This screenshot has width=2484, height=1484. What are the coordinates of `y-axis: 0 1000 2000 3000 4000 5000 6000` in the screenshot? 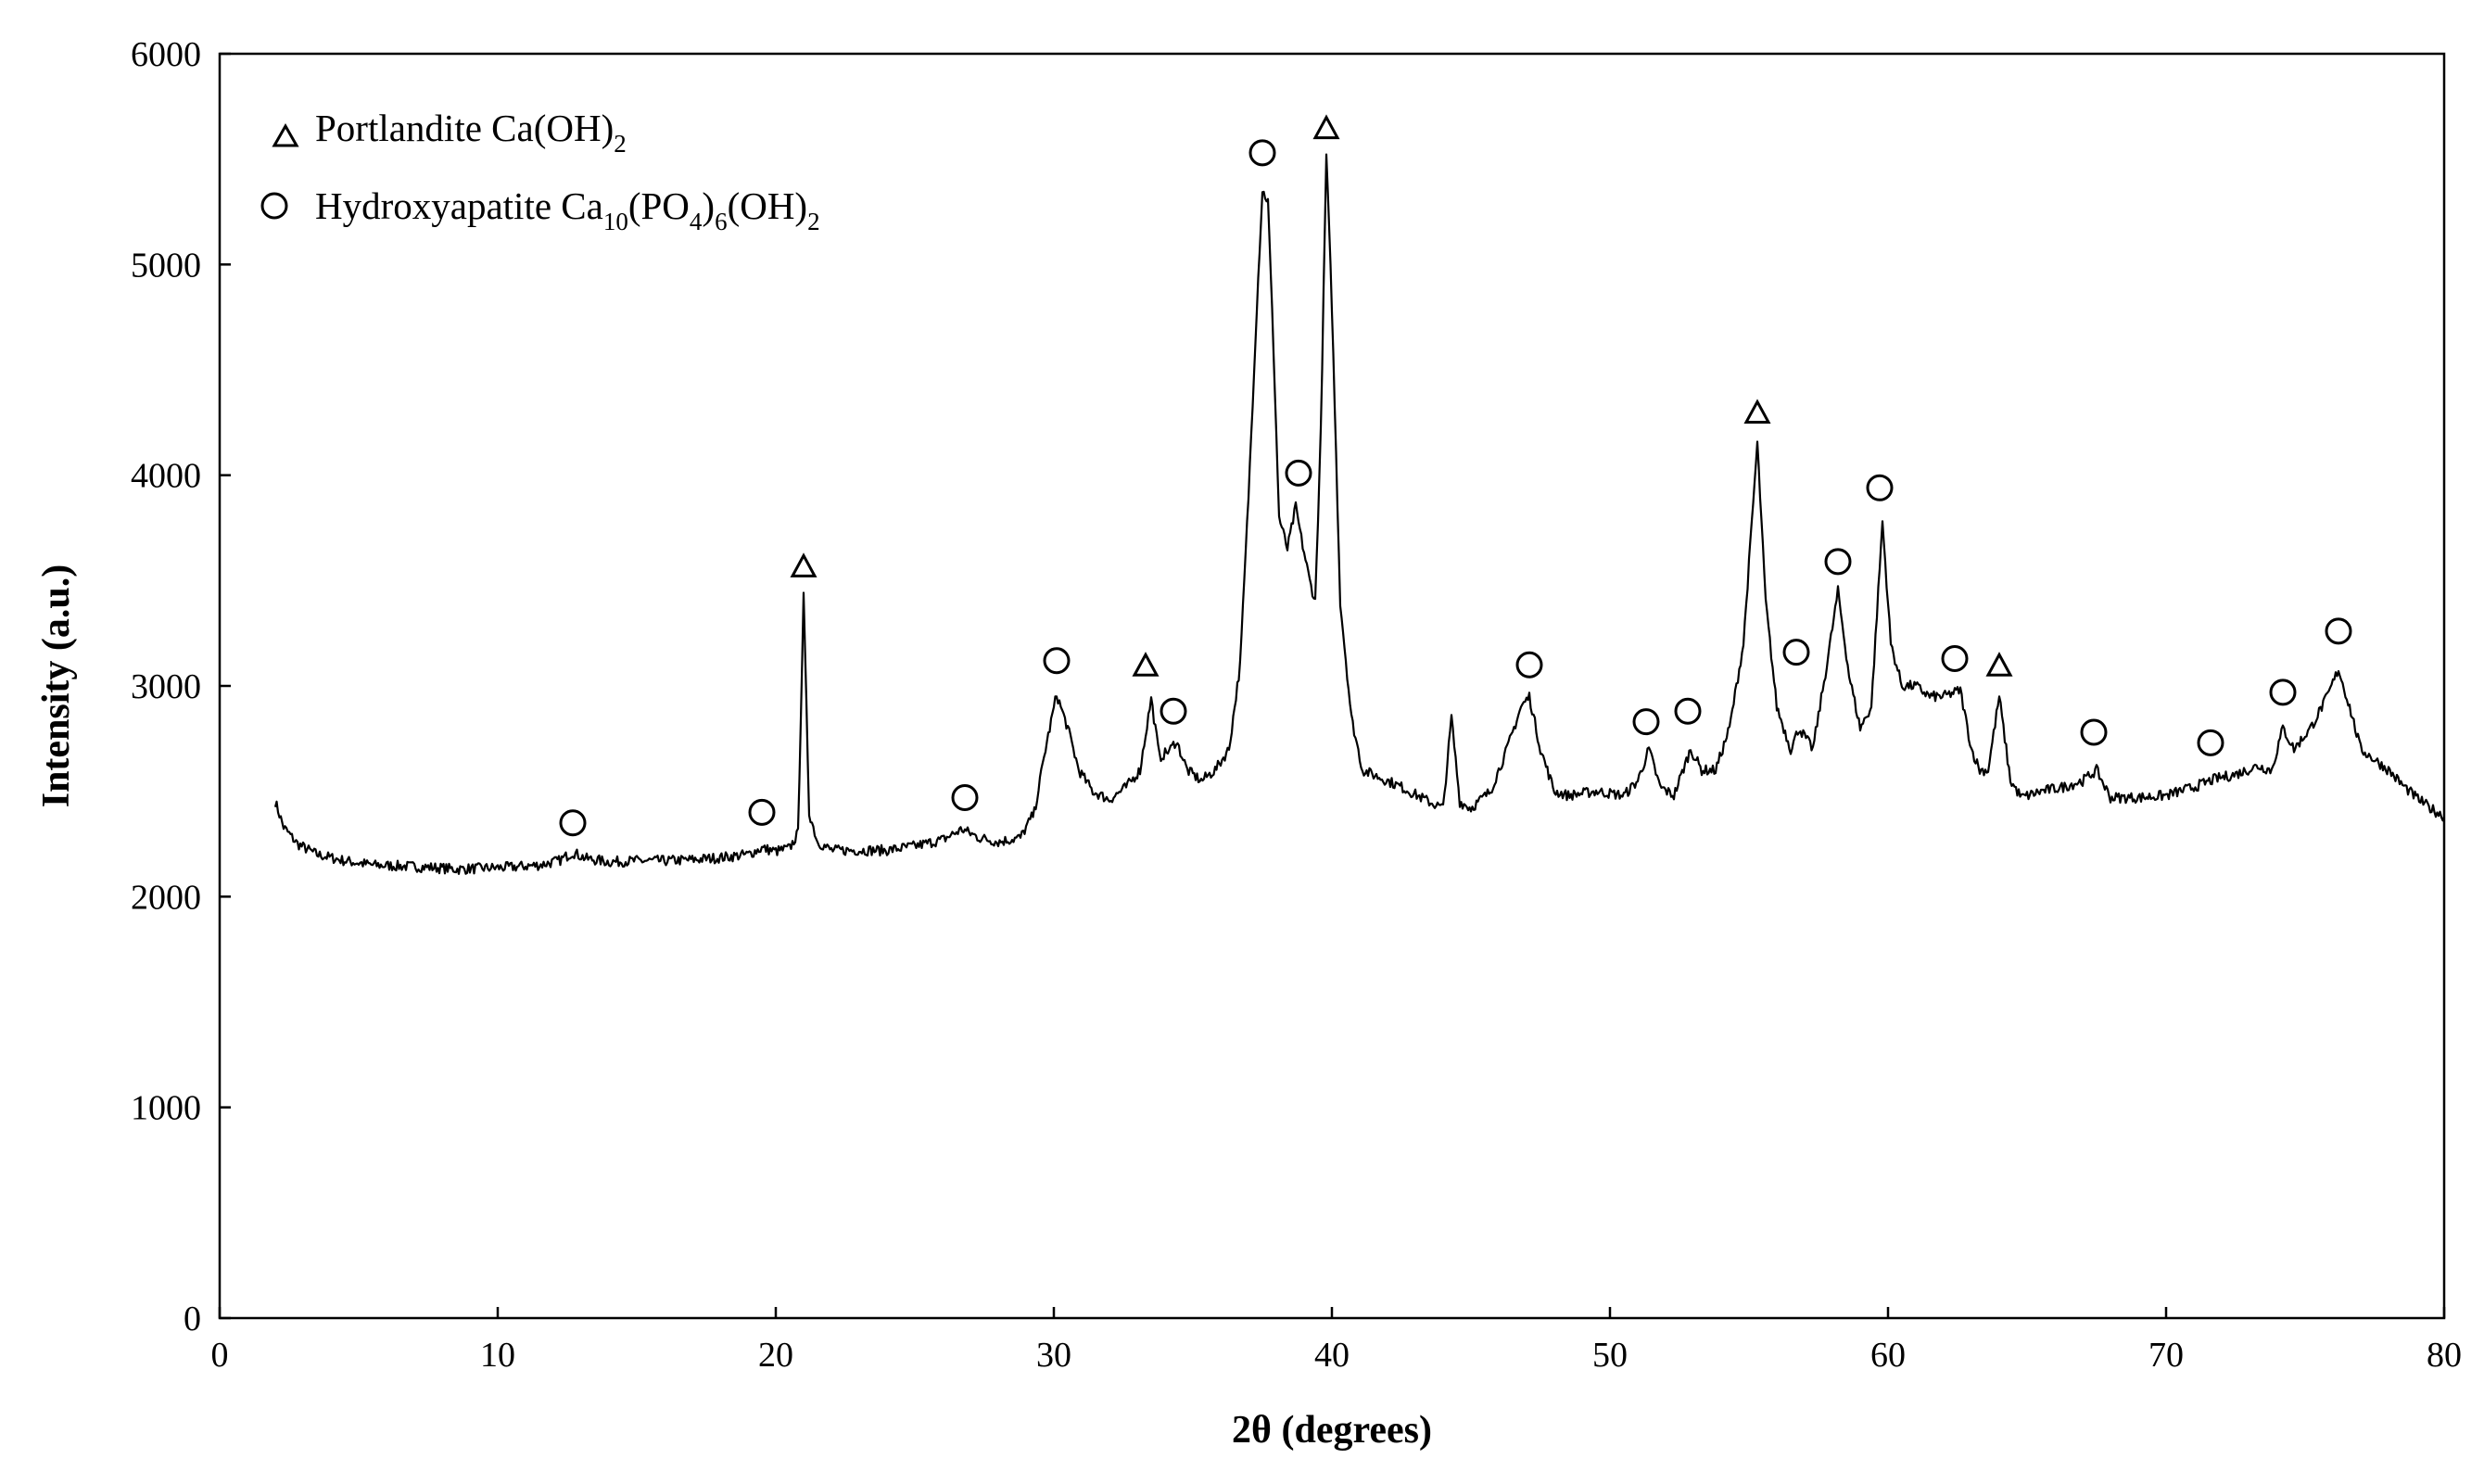 It's located at (181, 686).